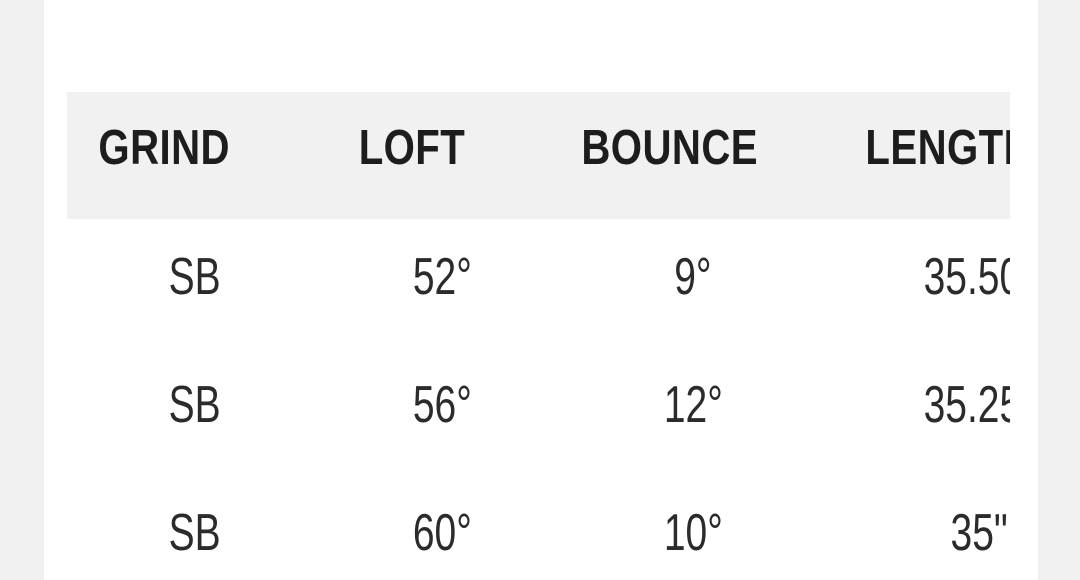  I want to click on length-value: 35.25", so click(966, 405).